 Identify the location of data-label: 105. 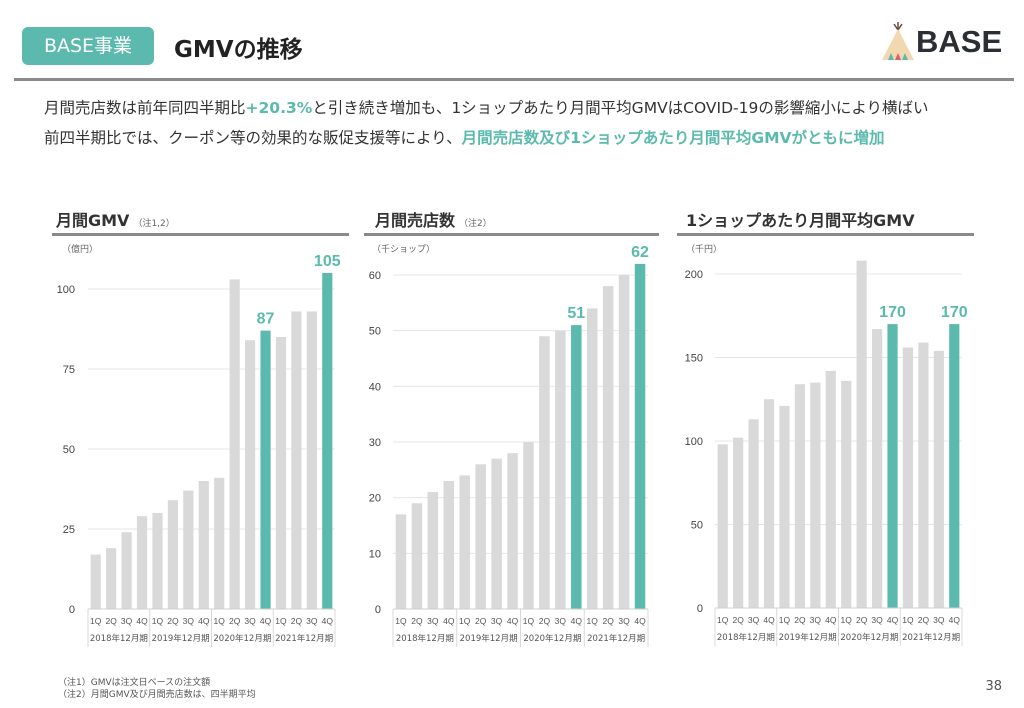
(327, 261).